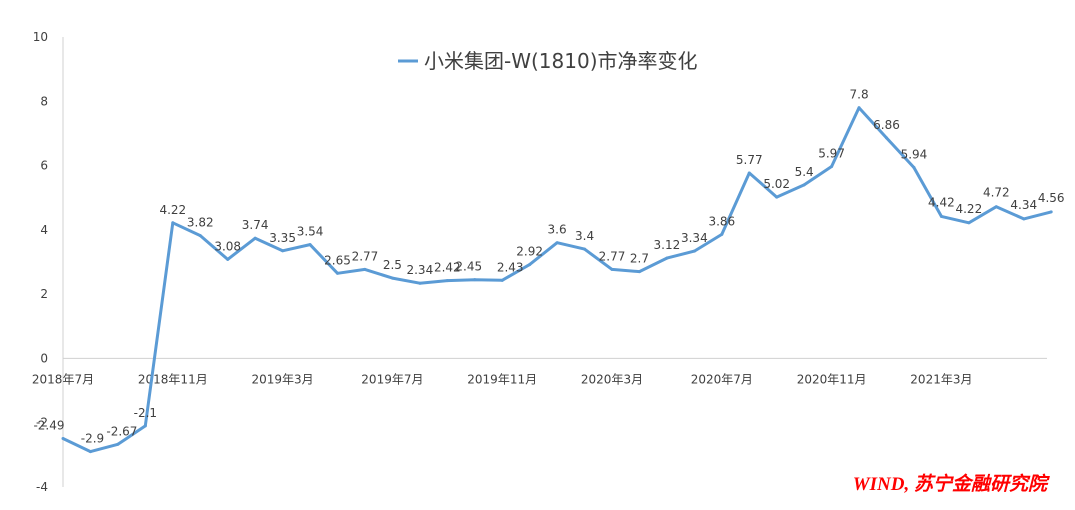 The height and width of the screenshot is (510, 1075). Describe the element at coordinates (337, 260) in the screenshot. I see `data-label: 2.65` at that location.